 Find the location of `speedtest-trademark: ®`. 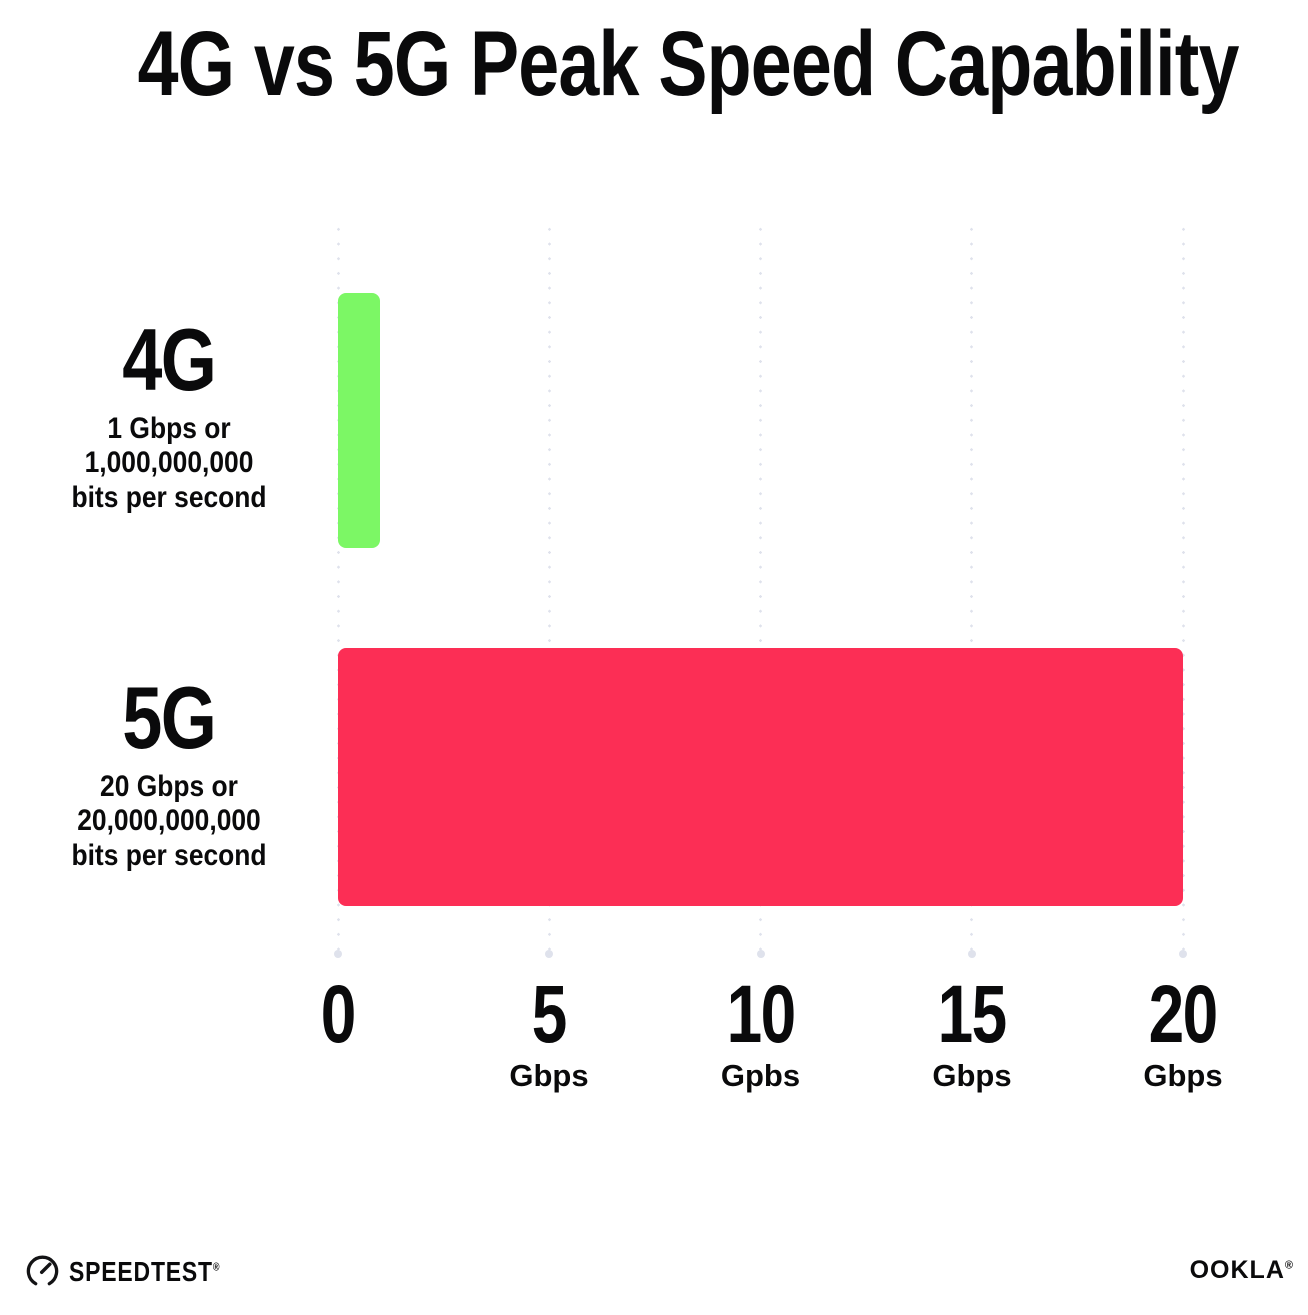

speedtest-trademark: ® is located at coordinates (216, 1267).